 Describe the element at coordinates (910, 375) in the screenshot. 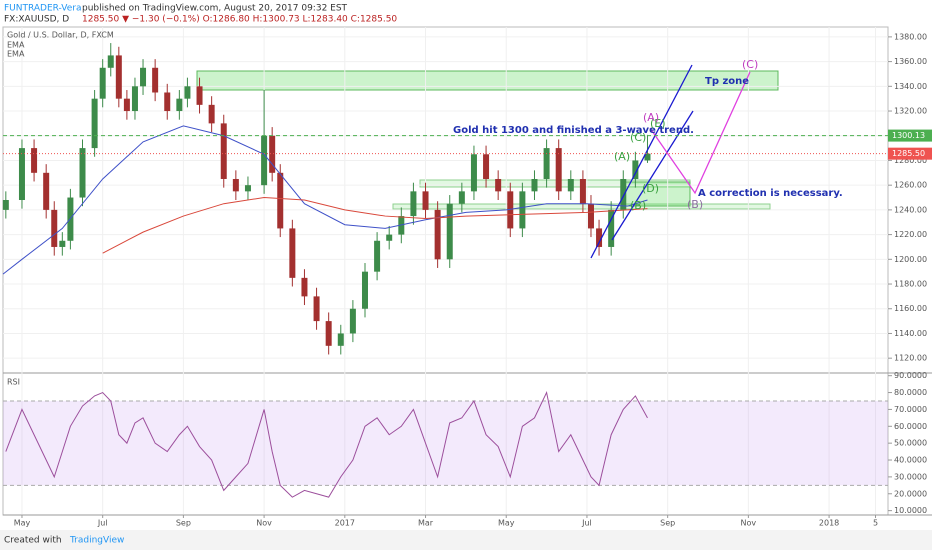

I see `y-tick-label: 90.0000` at that location.